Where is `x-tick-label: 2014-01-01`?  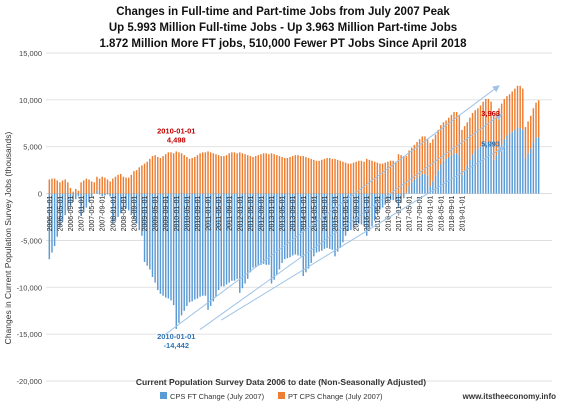 x-tick-label: 2014-01-01 is located at coordinates (304, 213).